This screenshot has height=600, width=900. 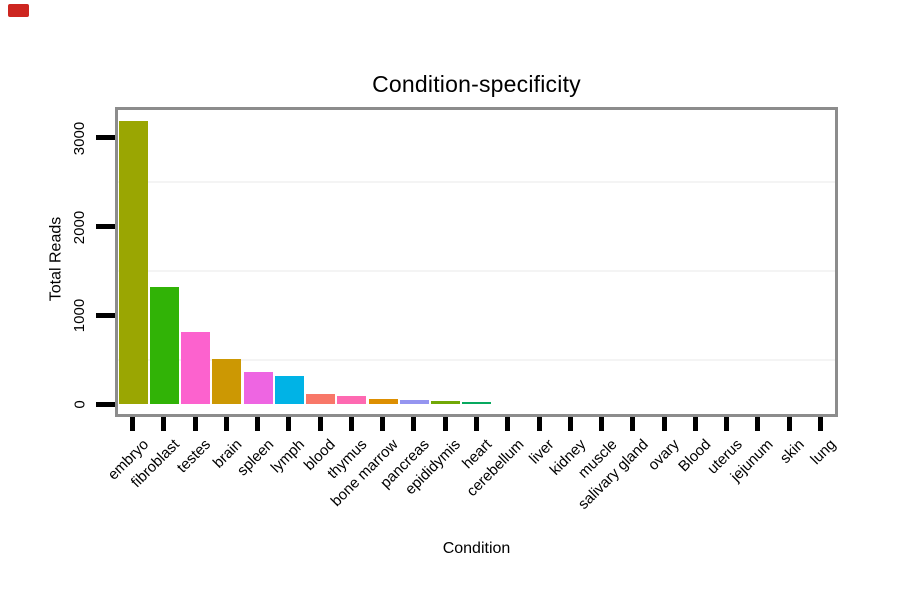 I want to click on x-tick-label-text: testes, so click(x=194, y=456).